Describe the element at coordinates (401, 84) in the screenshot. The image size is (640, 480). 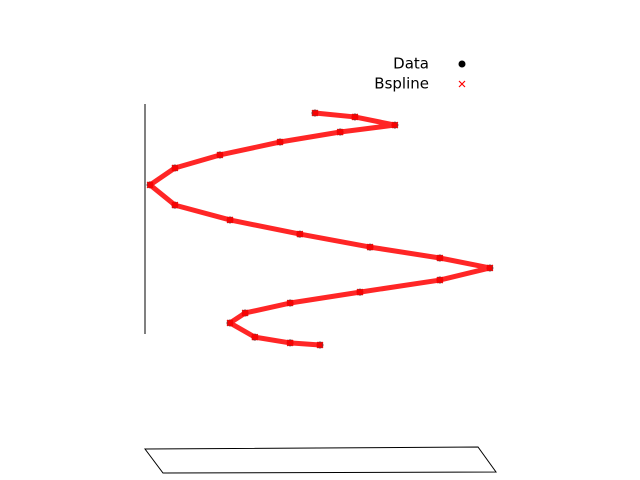
I see `legend-label: Bspline` at that location.